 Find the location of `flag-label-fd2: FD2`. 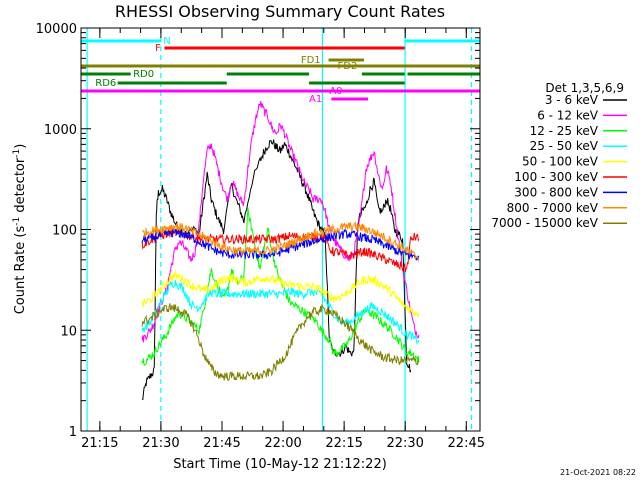

flag-label-fd2: FD2 is located at coordinates (348, 66).